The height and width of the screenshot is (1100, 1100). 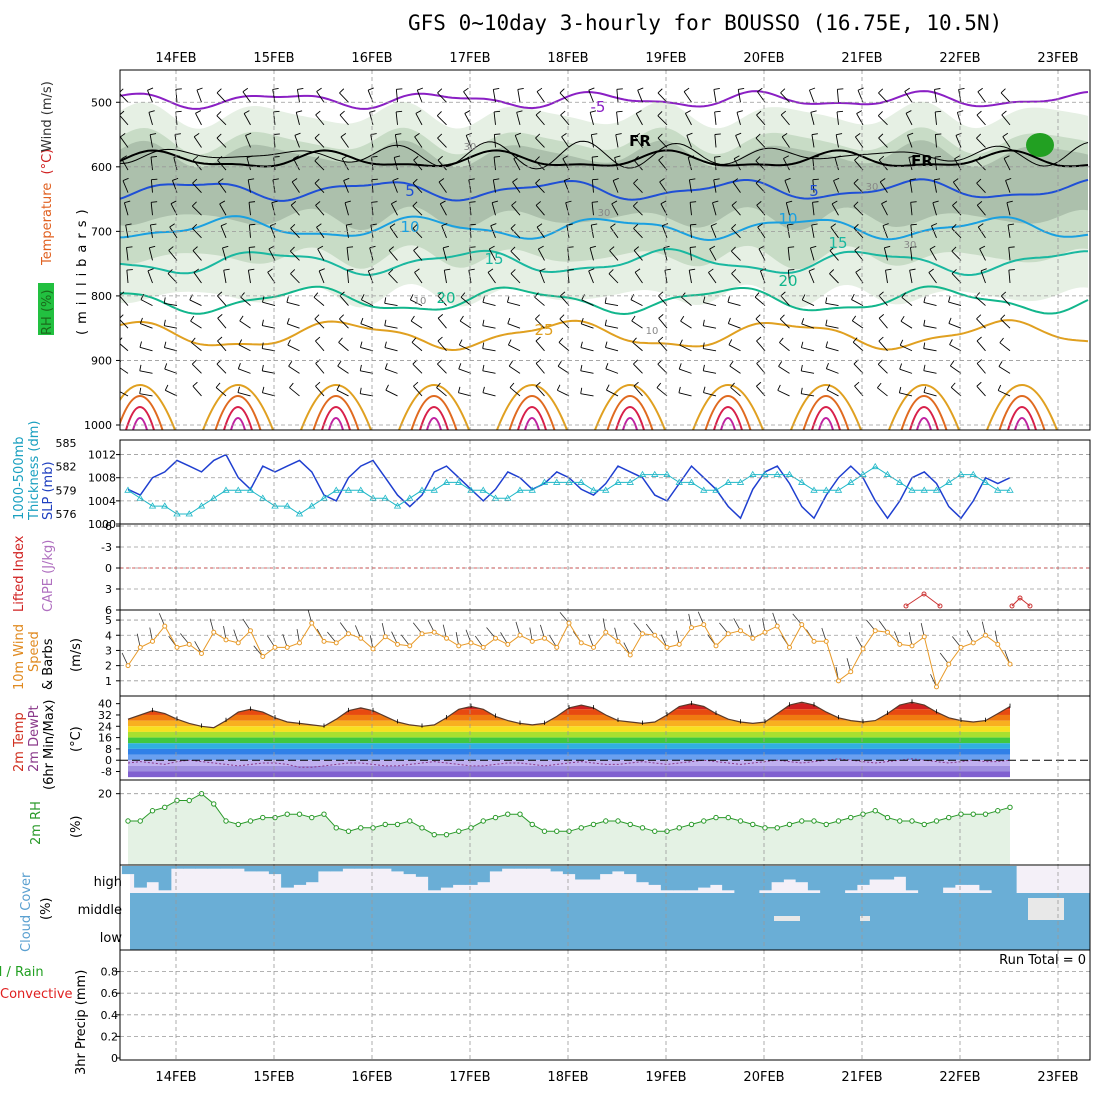 I want to click on date-label-top: 17FEB, so click(x=469, y=58).